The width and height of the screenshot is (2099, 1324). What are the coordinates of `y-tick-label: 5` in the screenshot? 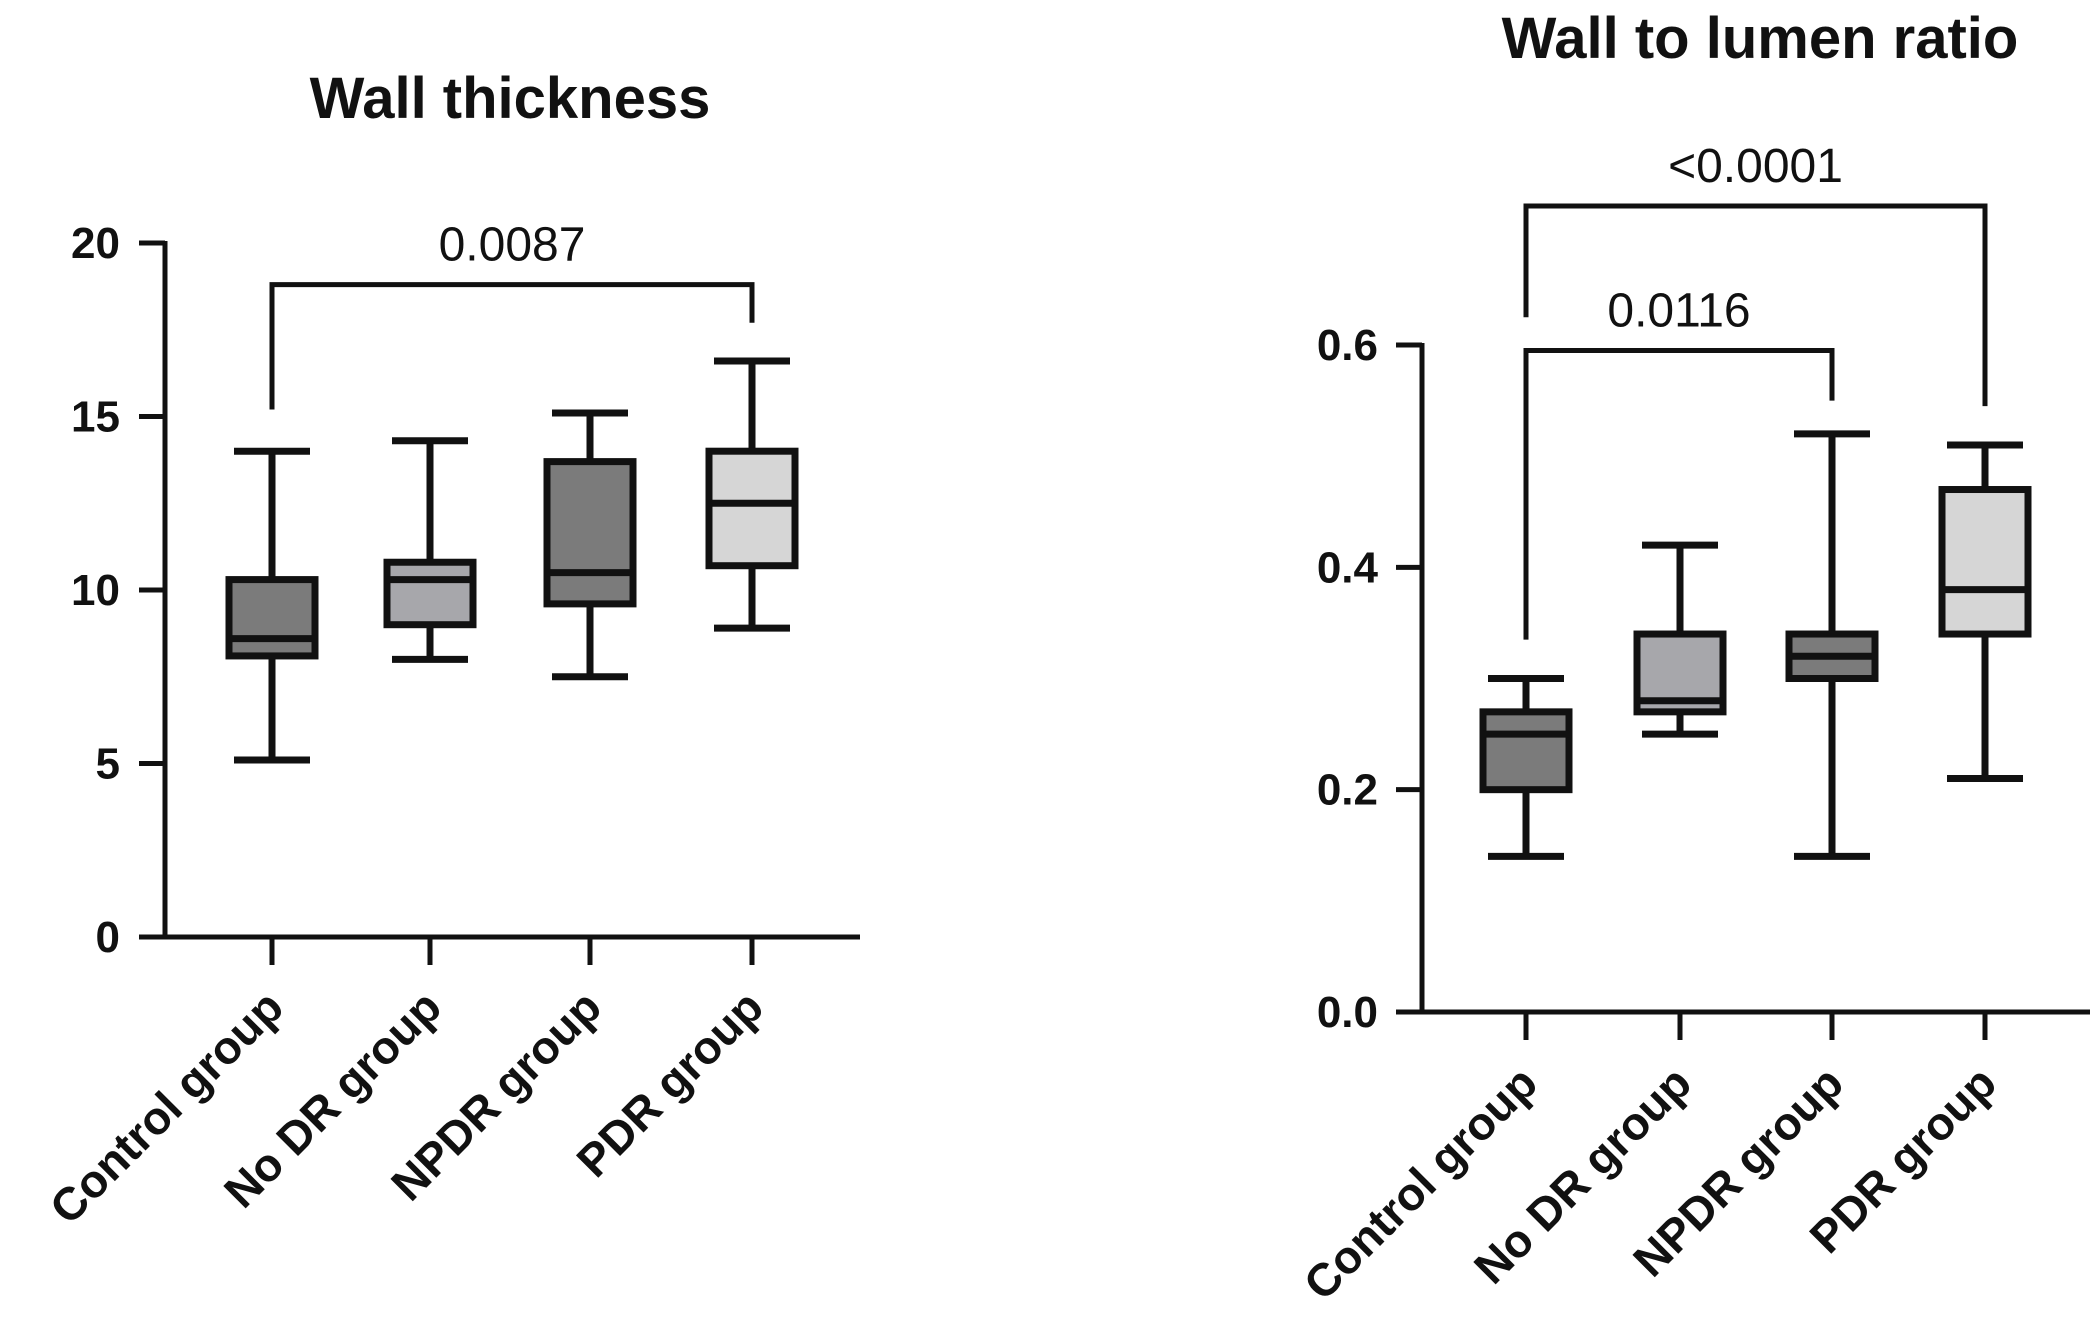 It's located at (108, 764).